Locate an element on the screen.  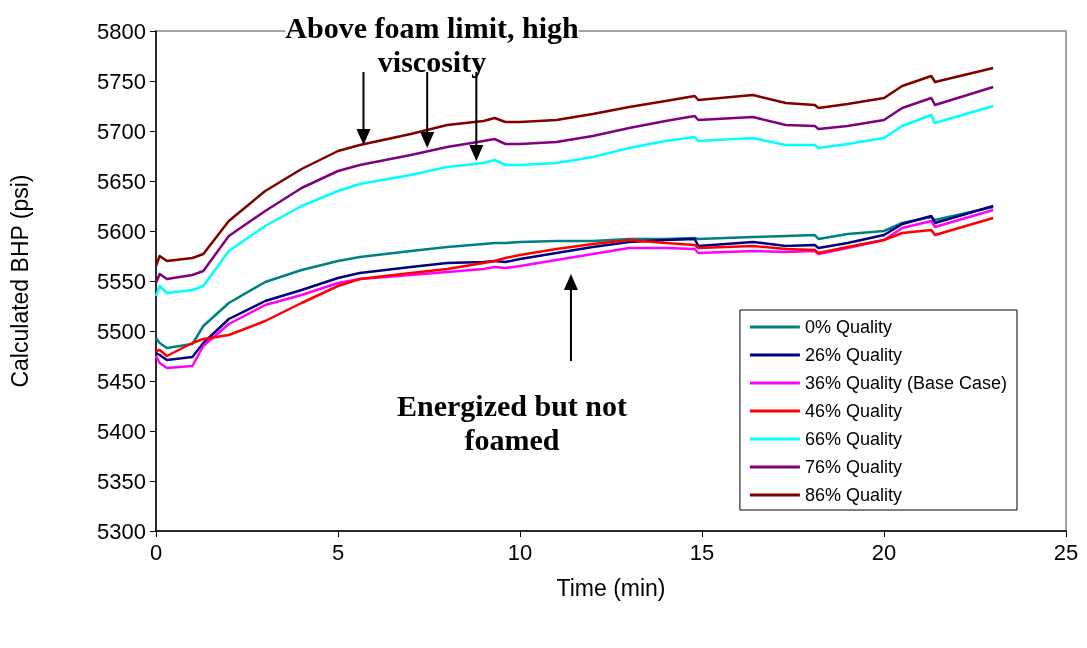
legend-label: 26% Quality is located at coordinates (853, 355).